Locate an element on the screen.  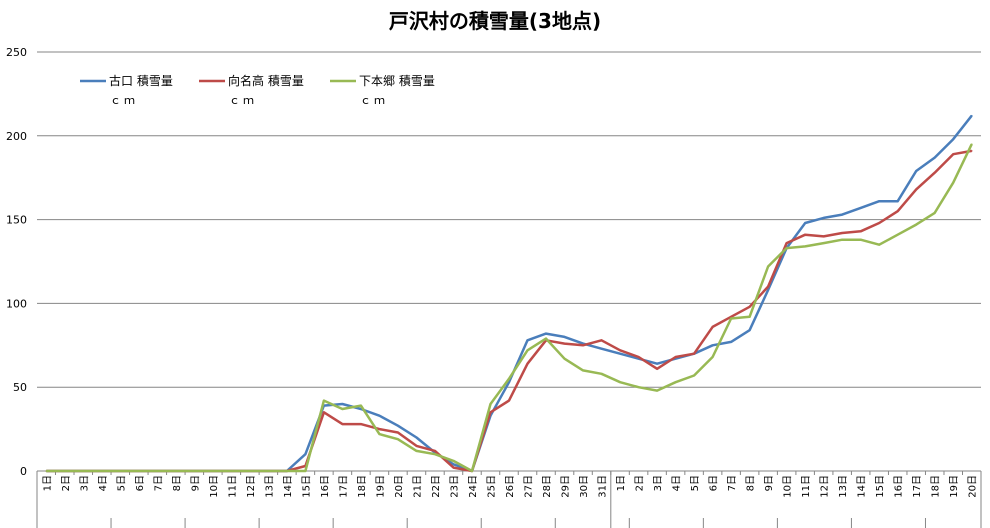
x-tick-label: 6日 is located at coordinates (140, 483).